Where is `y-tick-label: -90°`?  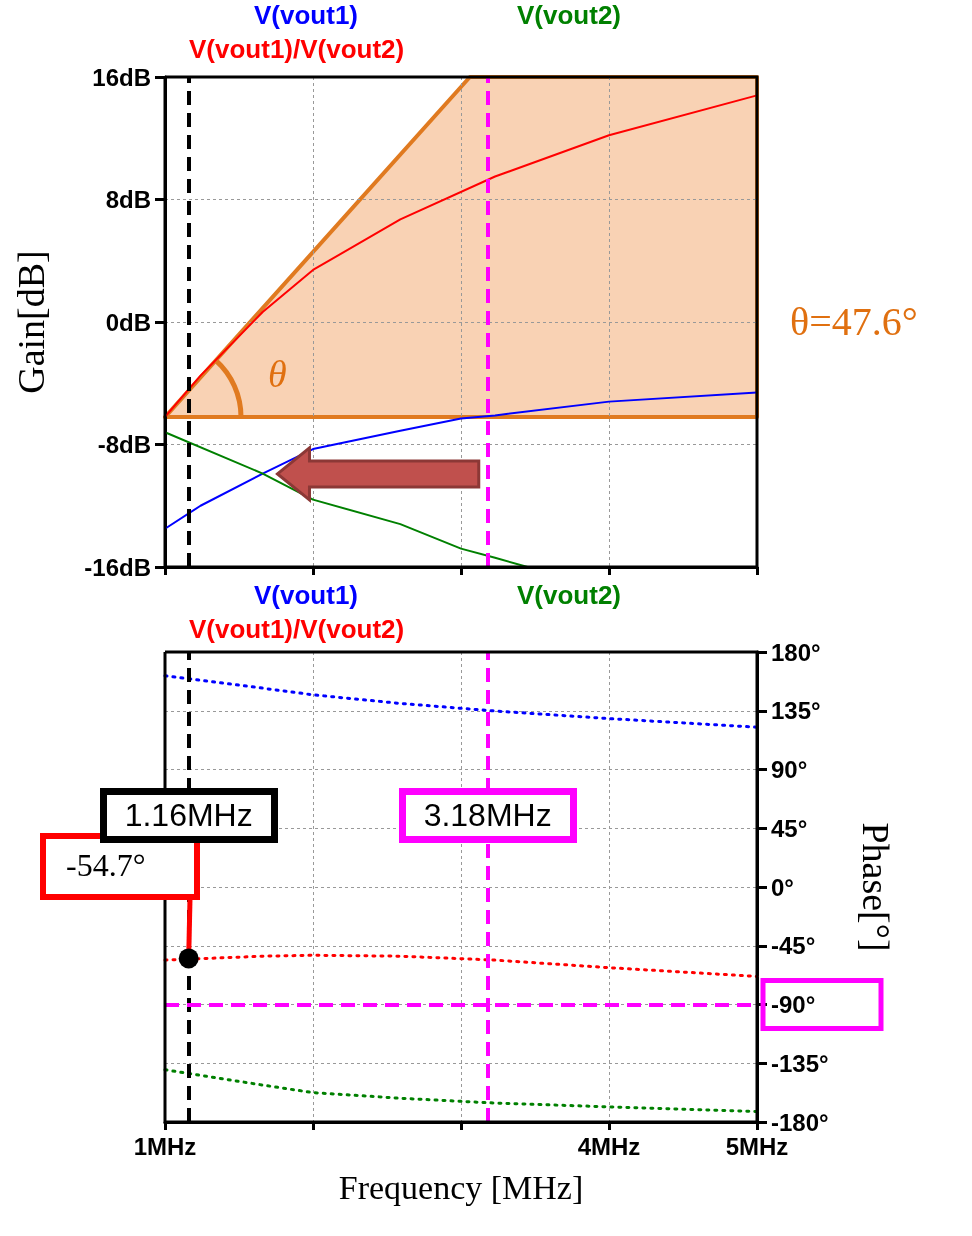 y-tick-label: -90° is located at coordinates (793, 1004).